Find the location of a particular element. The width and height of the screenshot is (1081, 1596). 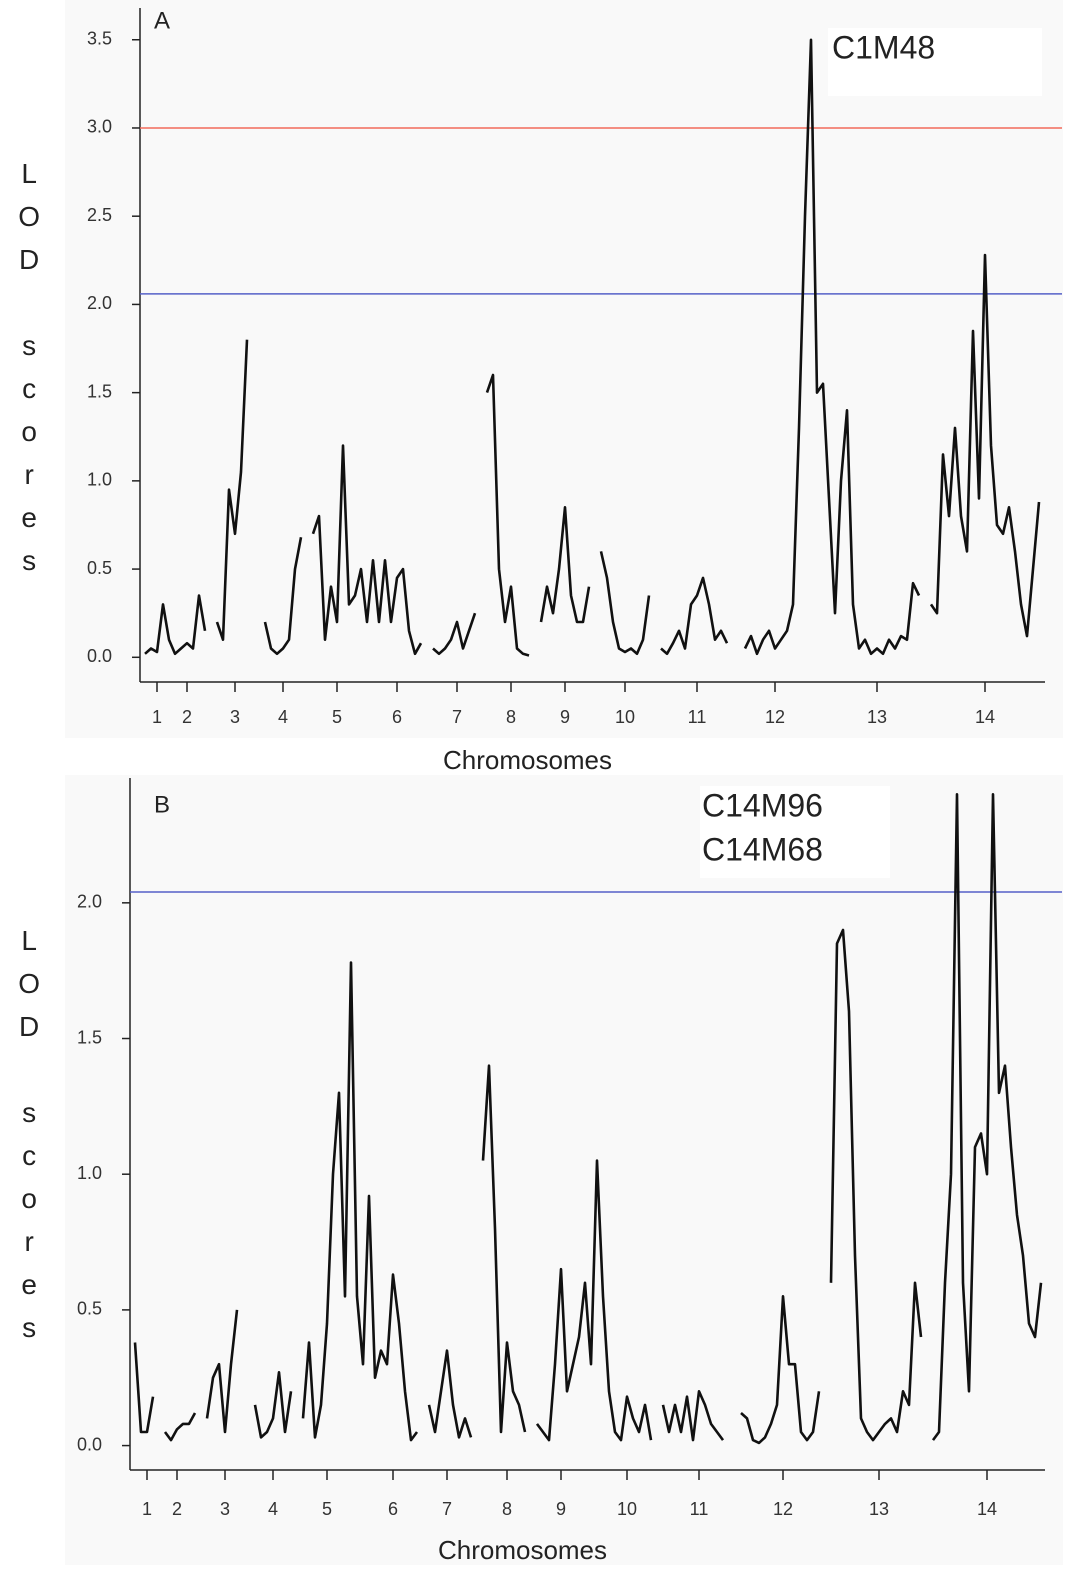

panel-label: A is located at coordinates (162, 20).